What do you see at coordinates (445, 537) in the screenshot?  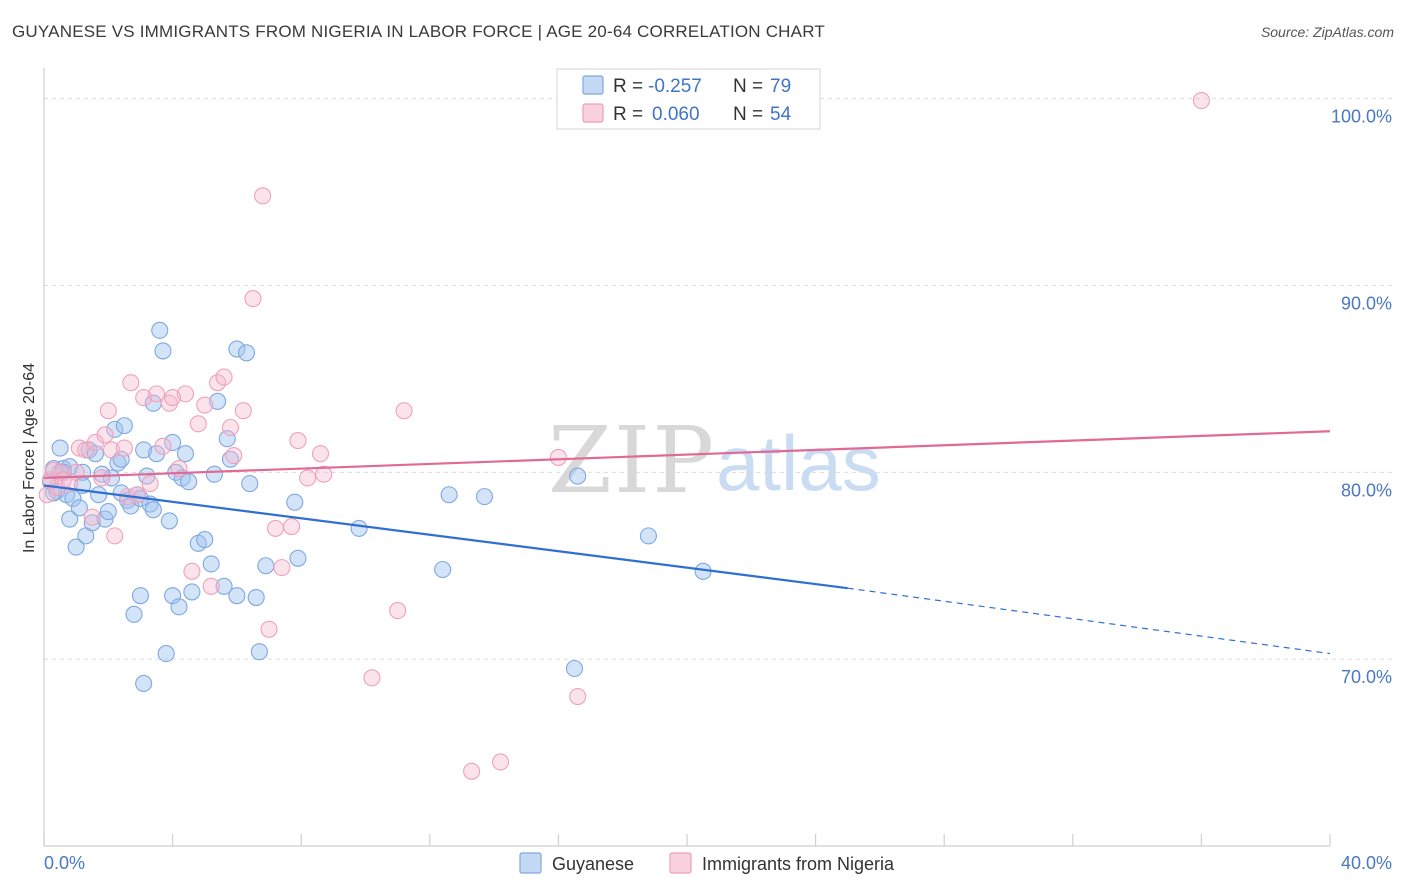 I see `guyanese-trend-line` at bounding box center [445, 537].